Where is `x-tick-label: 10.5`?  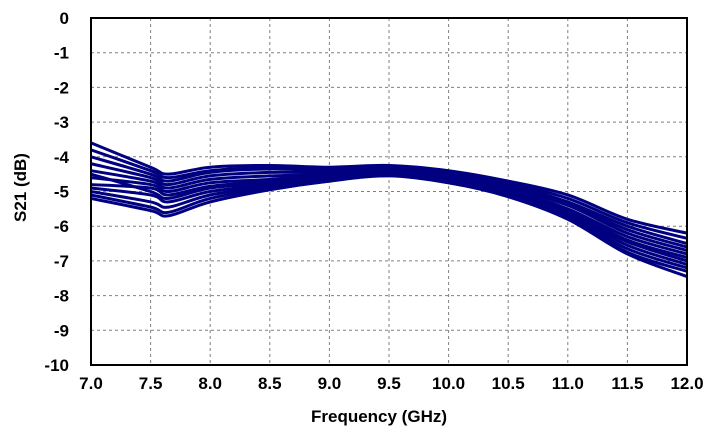
x-tick-label: 10.5 is located at coordinates (508, 383).